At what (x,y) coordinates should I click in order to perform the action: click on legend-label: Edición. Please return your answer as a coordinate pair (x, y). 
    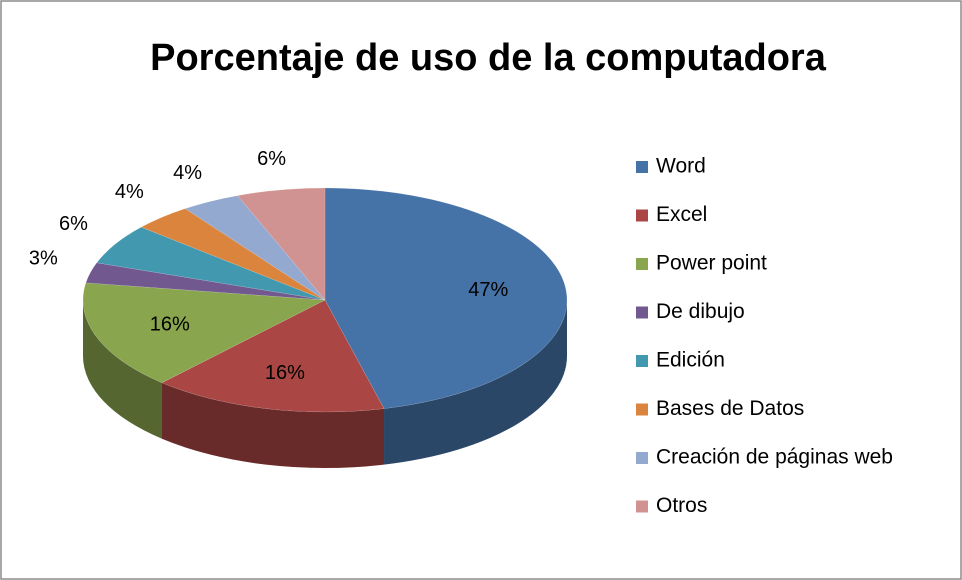
    Looking at the image, I should click on (690, 360).